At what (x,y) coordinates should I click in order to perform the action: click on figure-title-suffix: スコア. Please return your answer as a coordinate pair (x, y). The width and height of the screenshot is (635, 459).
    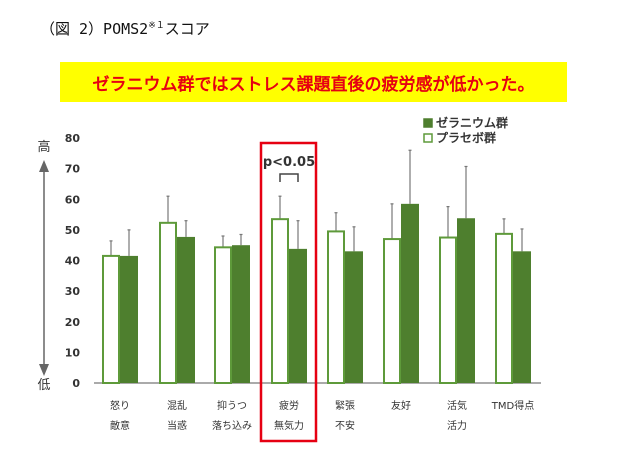
    Looking at the image, I should click on (187, 29).